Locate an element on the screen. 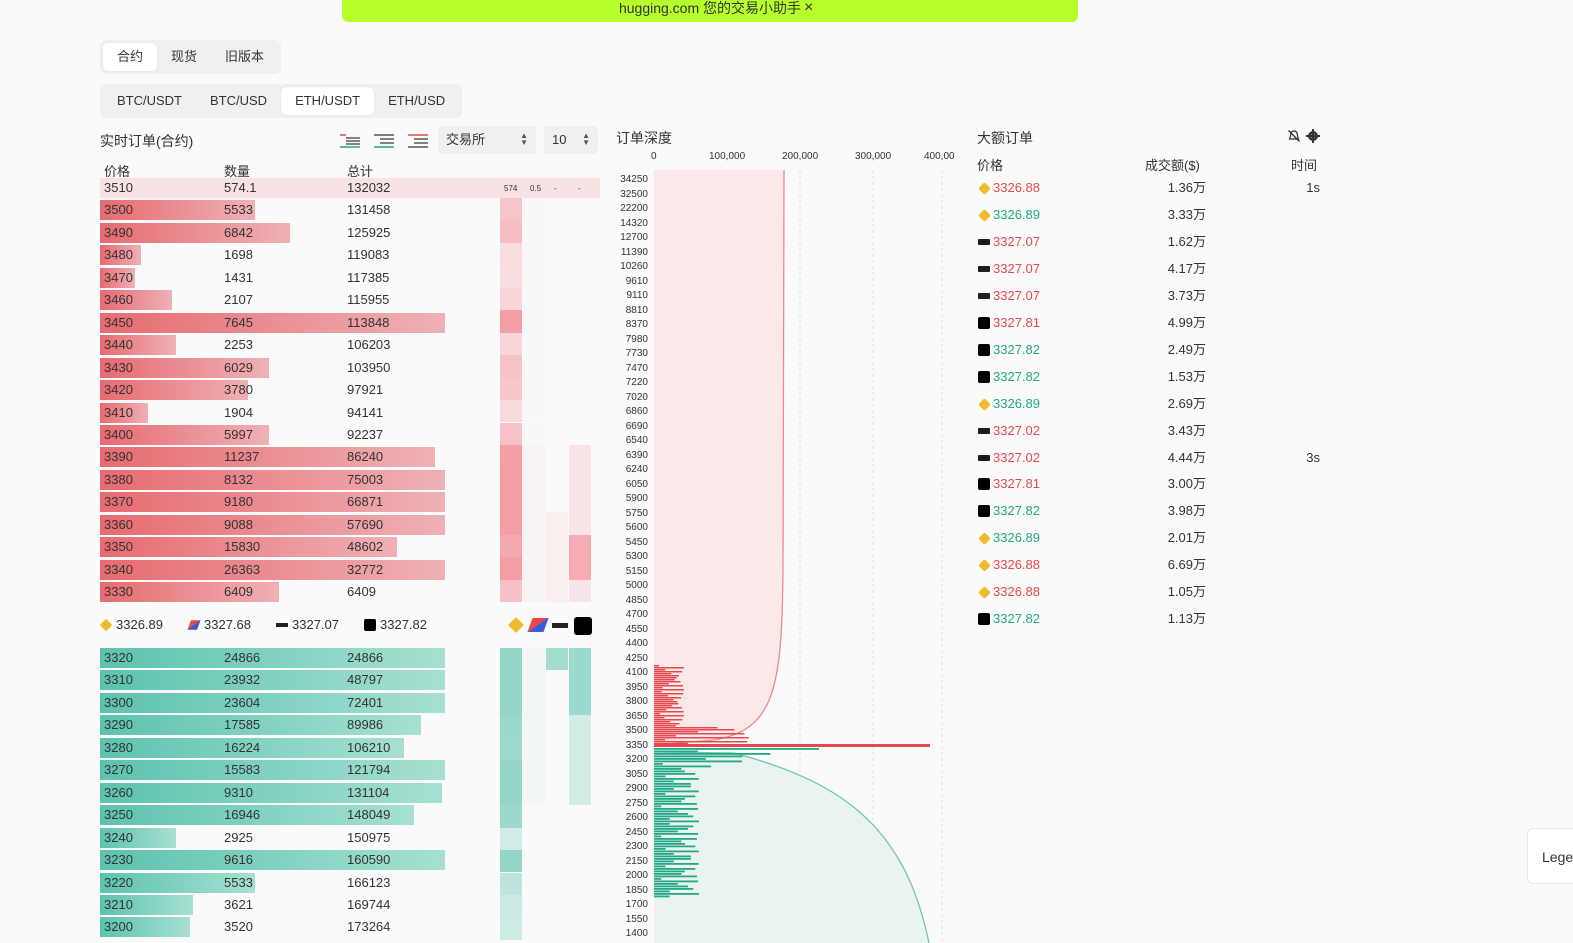 This screenshot has height=943, width=1573. ask-price: 3470 is located at coordinates (118, 277).